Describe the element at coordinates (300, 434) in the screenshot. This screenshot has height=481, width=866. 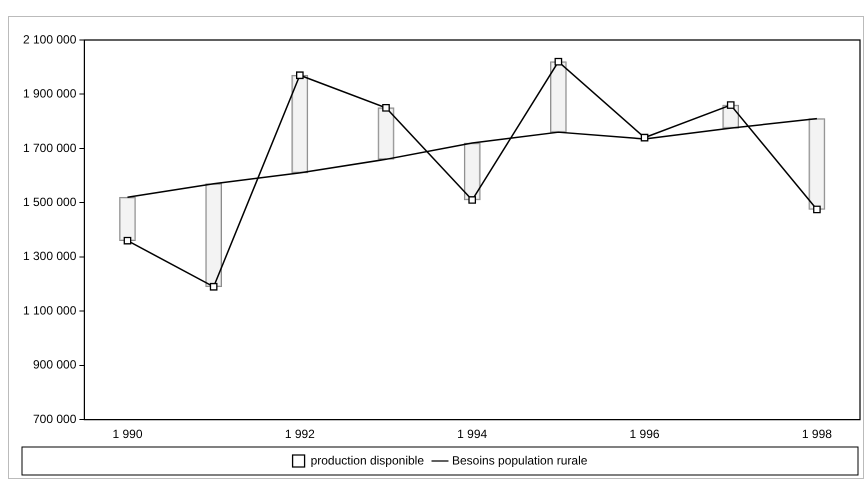
I see `x-tick-label: 1 992` at that location.